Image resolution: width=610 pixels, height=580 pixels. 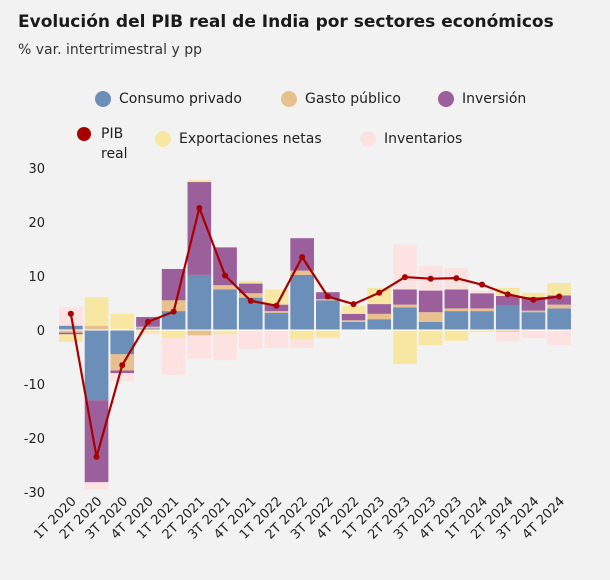 What do you see at coordinates (341, 99) in the screenshot?
I see `legend-item-gasto-publico: Gasto público` at bounding box center [341, 99].